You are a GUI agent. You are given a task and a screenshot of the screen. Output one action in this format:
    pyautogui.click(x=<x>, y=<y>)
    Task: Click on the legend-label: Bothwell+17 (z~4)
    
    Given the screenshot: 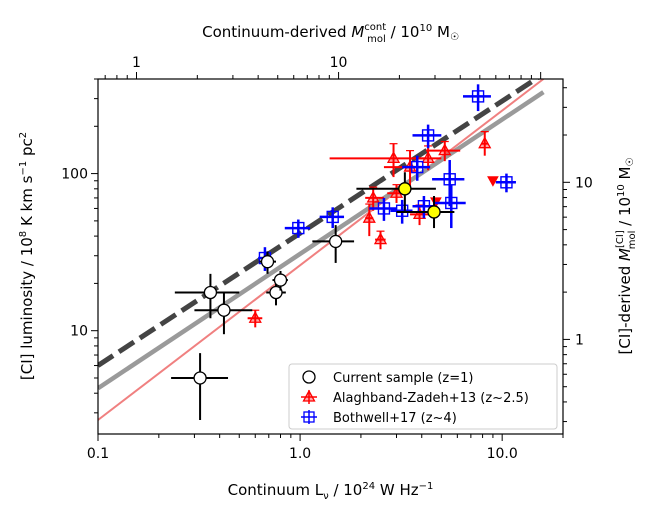 What is the action you would take?
    pyautogui.click(x=395, y=418)
    